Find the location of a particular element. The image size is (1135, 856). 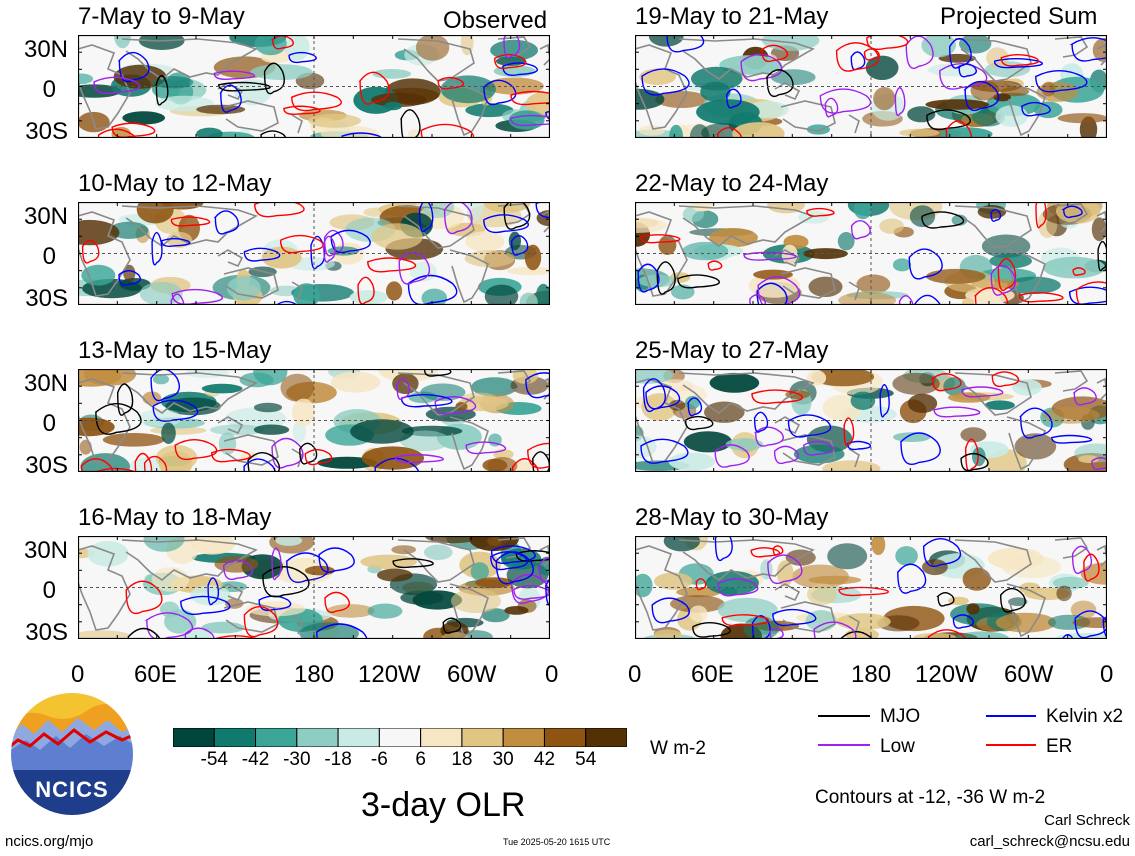

panel-title: 16-May to 18-May is located at coordinates (175, 517).